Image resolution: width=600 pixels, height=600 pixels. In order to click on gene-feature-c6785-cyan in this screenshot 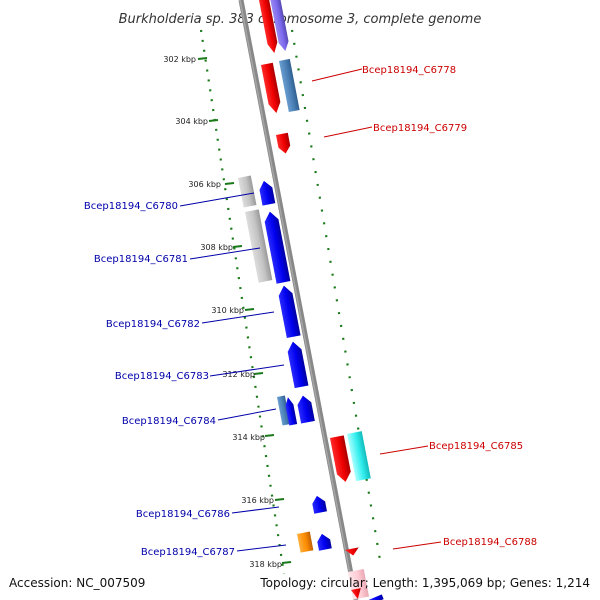, I will do `click(359, 456)`.